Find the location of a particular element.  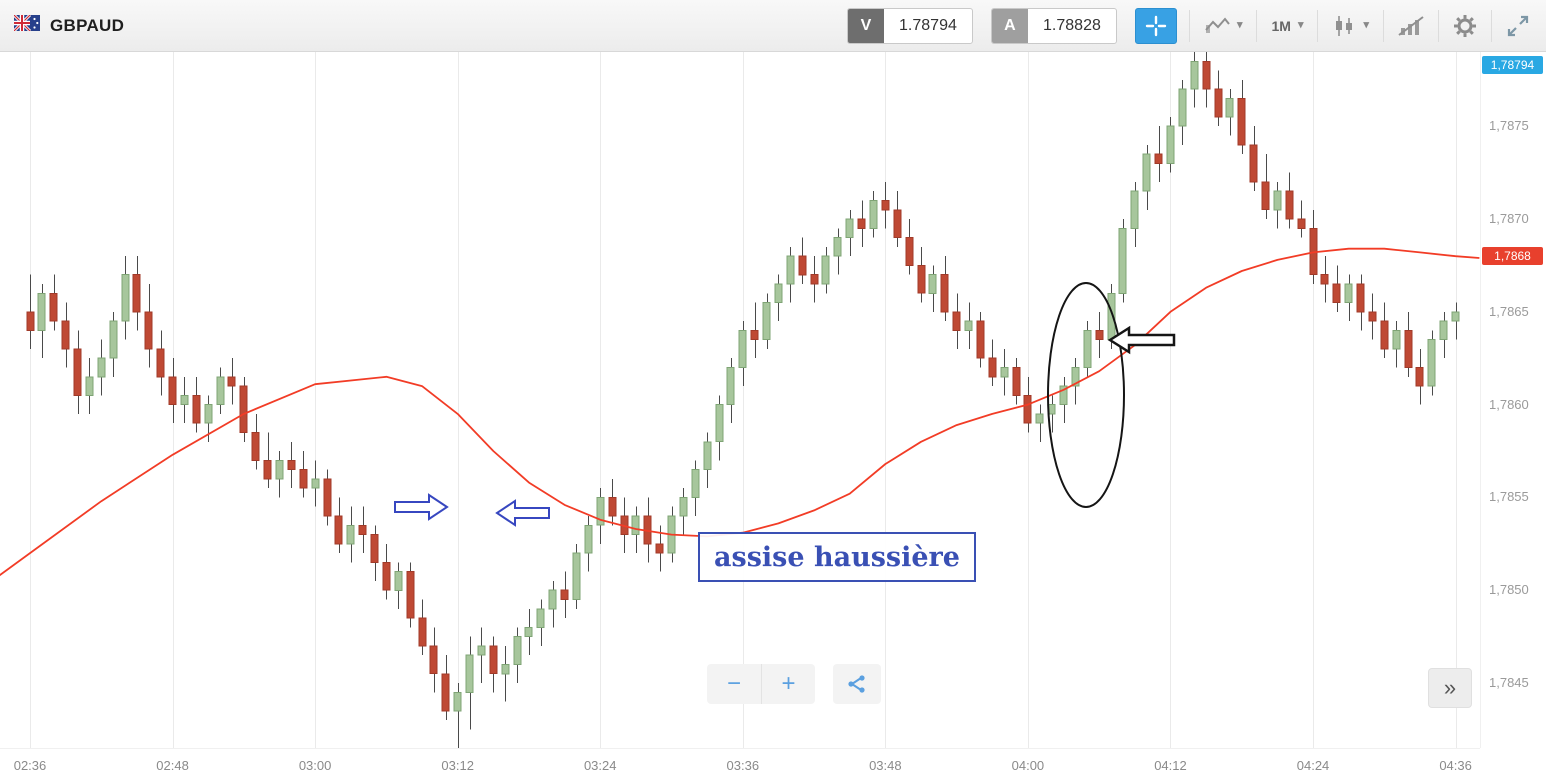

indicators-button is located at coordinates (1411, 26).